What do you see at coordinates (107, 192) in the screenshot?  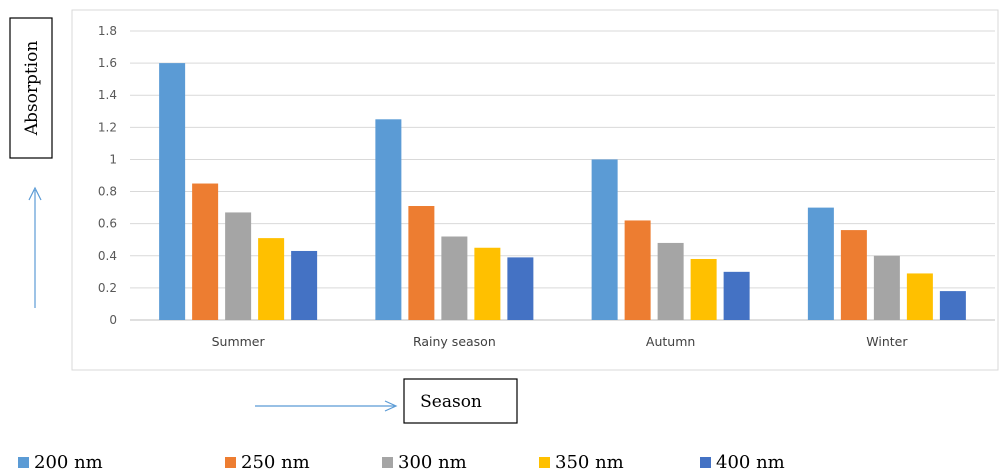 I see `y-tick-label: 0.8` at bounding box center [107, 192].